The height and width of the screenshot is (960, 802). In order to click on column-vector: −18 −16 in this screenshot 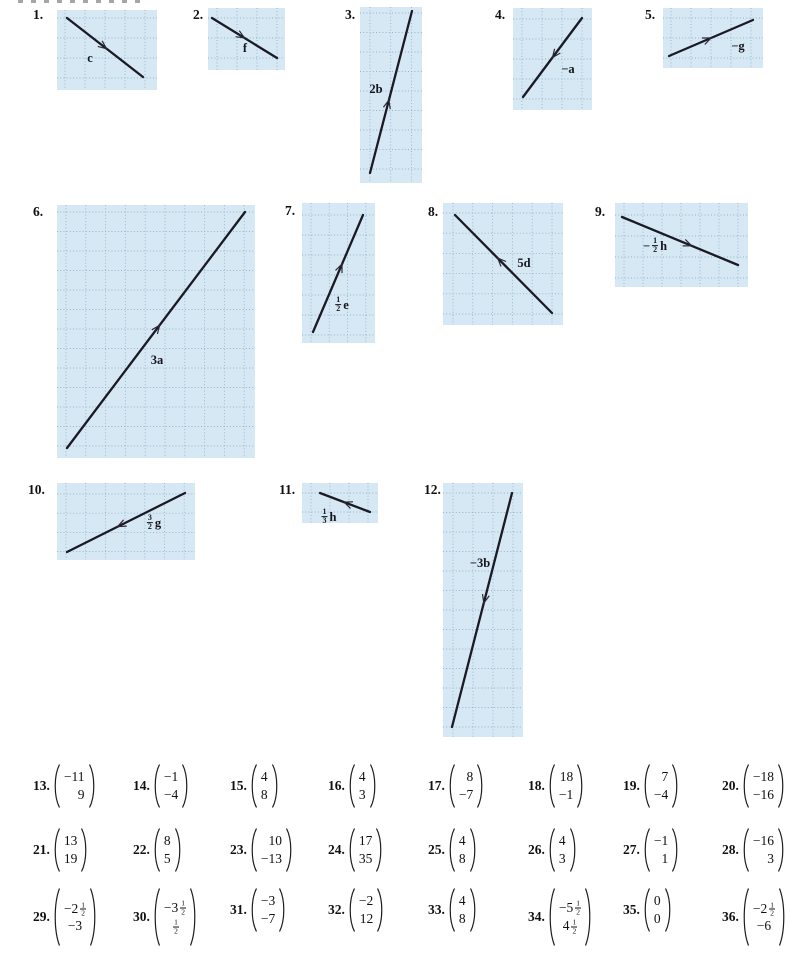, I will do `click(763, 786)`.